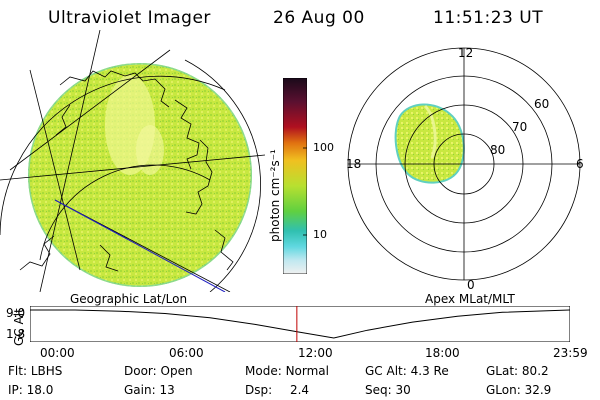 The image size is (600, 400). I want to click on polar-ring-80: 80, so click(498, 150).